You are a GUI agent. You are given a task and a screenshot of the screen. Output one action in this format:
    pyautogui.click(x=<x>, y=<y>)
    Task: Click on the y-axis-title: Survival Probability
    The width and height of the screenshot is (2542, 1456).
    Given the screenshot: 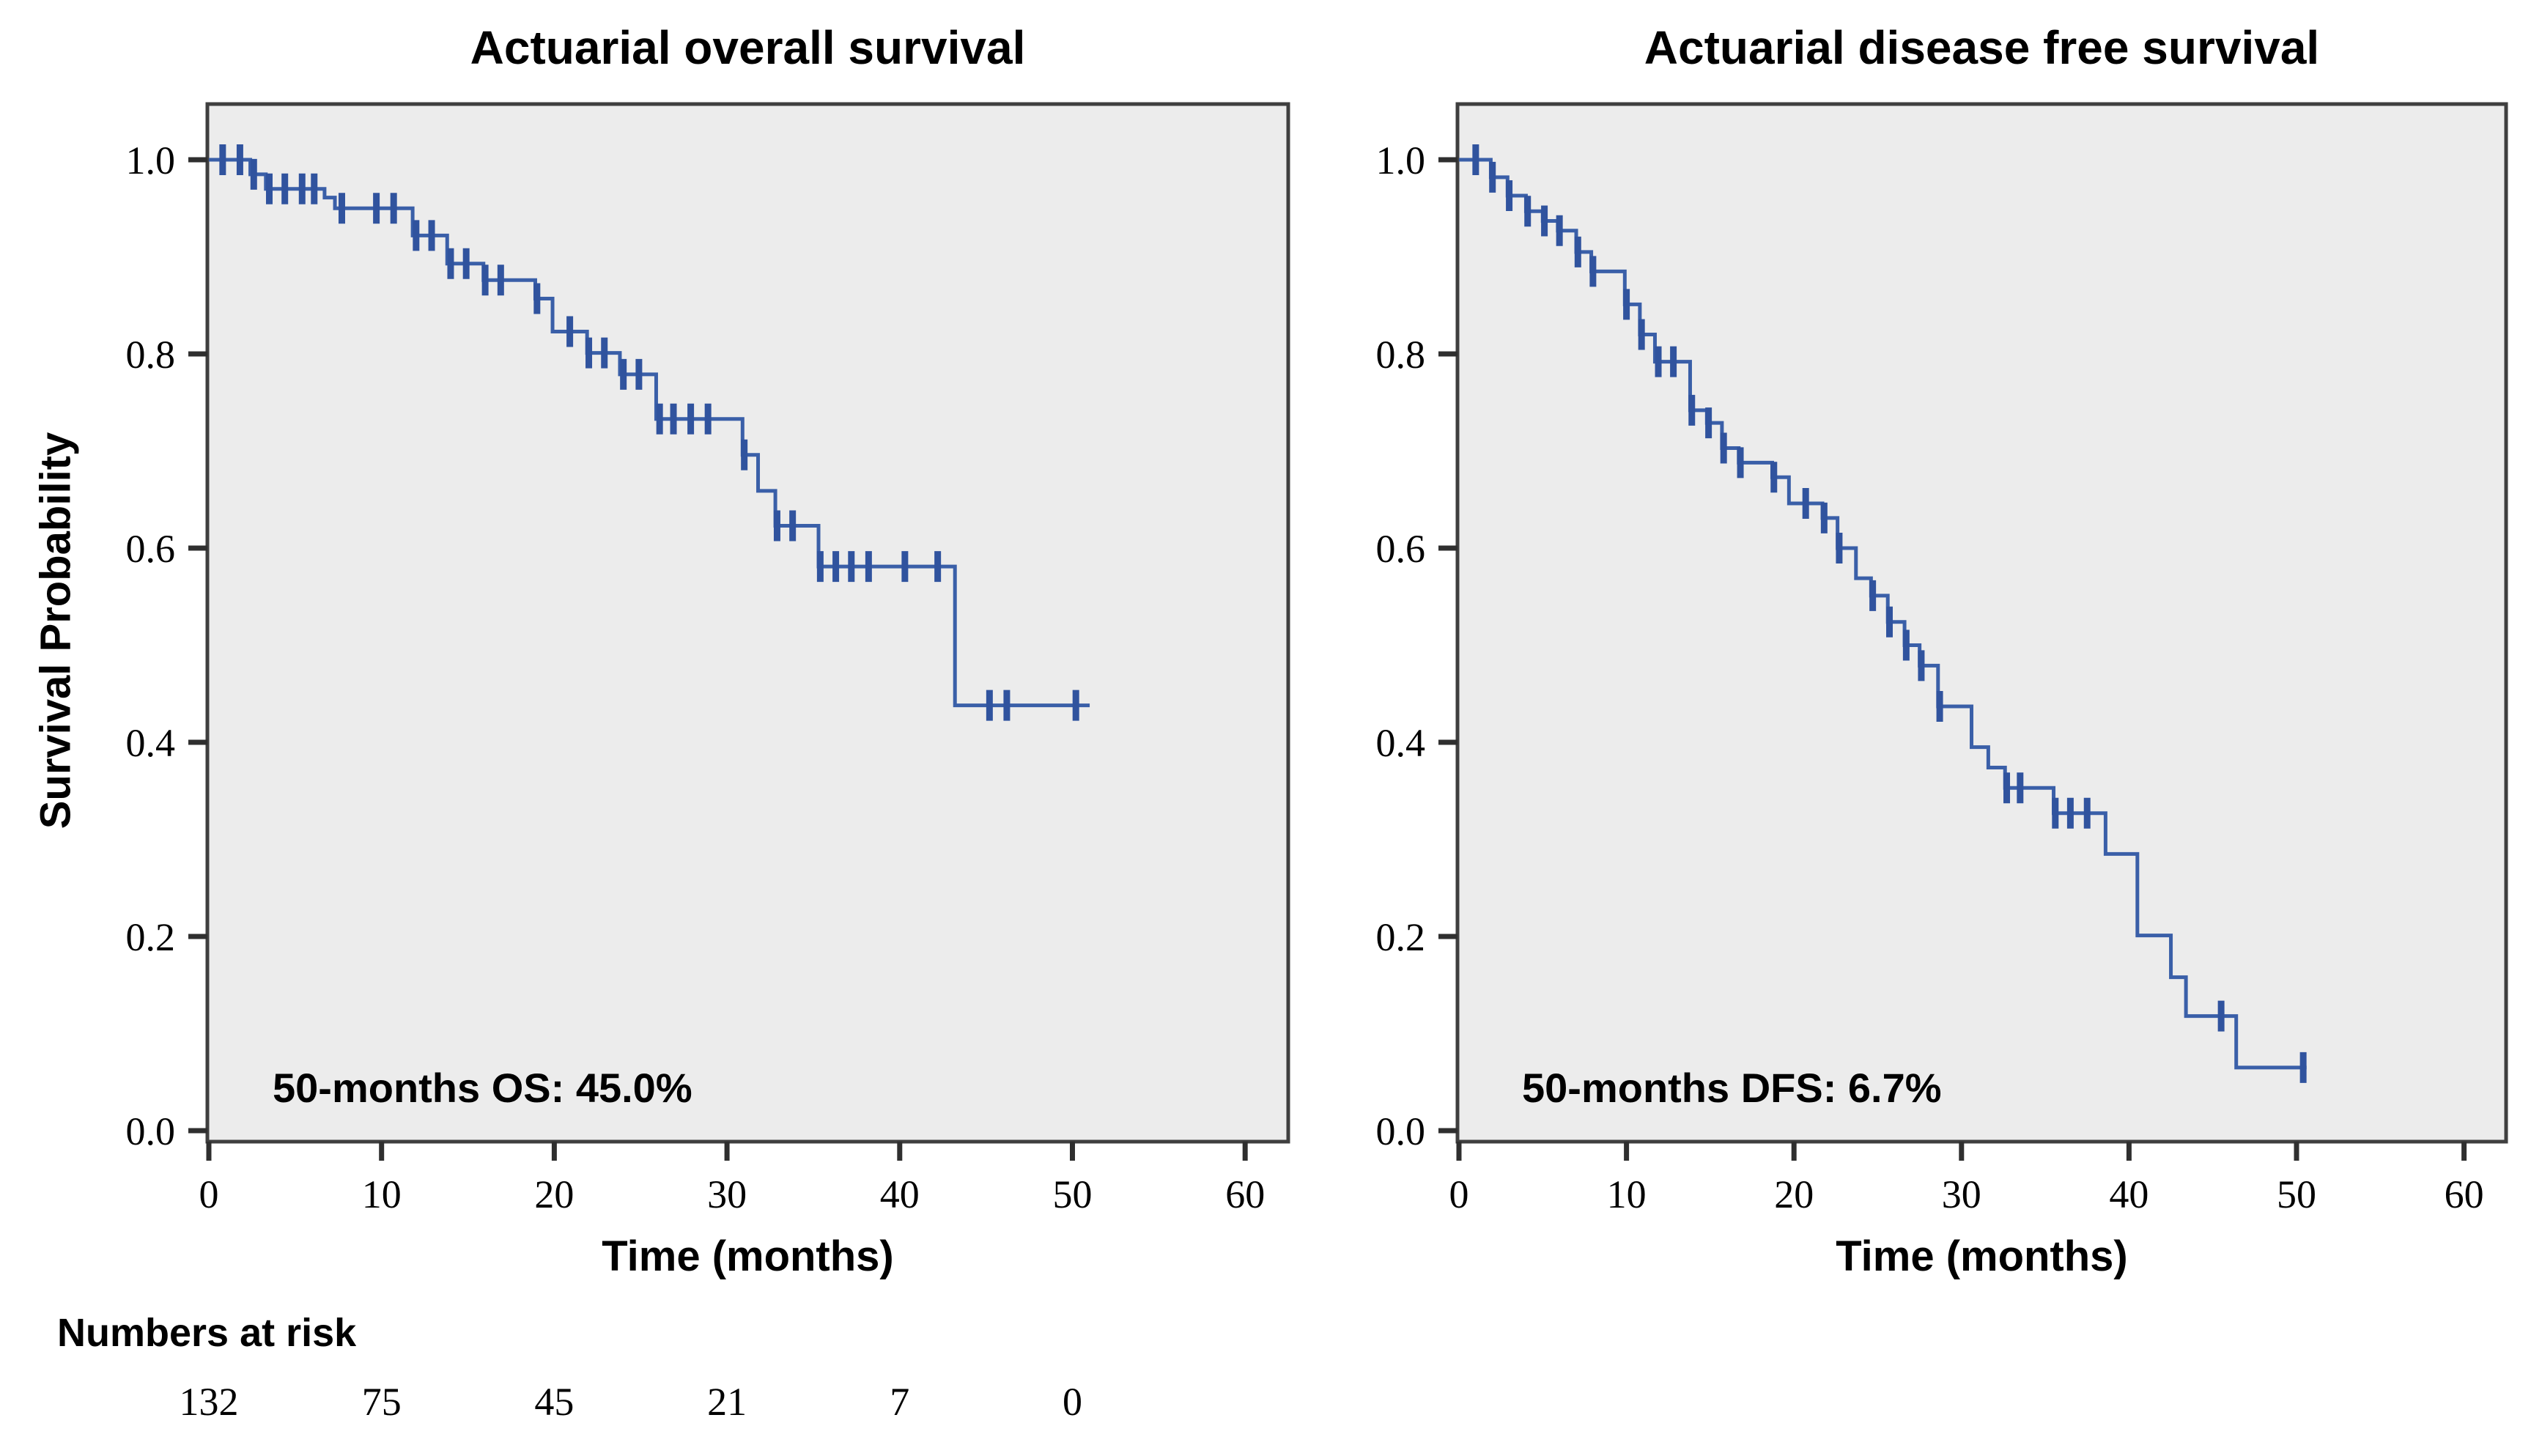 What is the action you would take?
    pyautogui.click(x=56, y=630)
    